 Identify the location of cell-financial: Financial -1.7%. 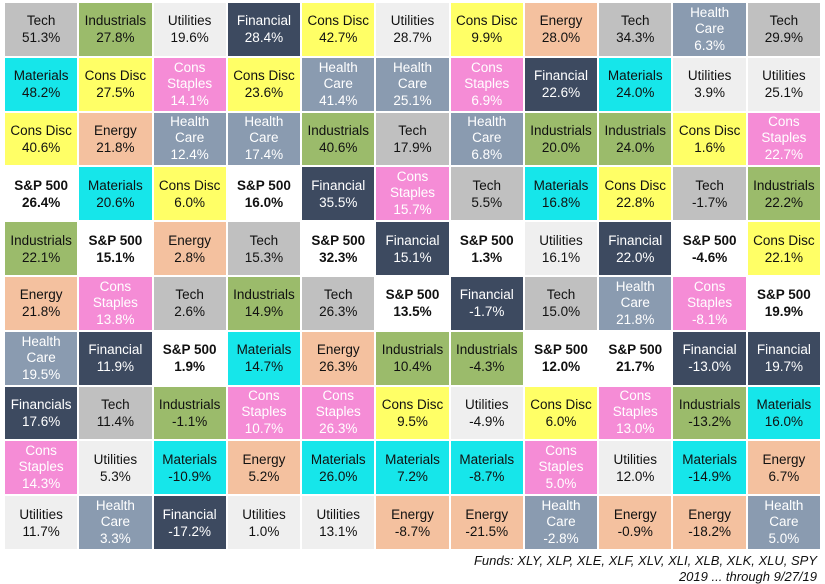
(486, 303).